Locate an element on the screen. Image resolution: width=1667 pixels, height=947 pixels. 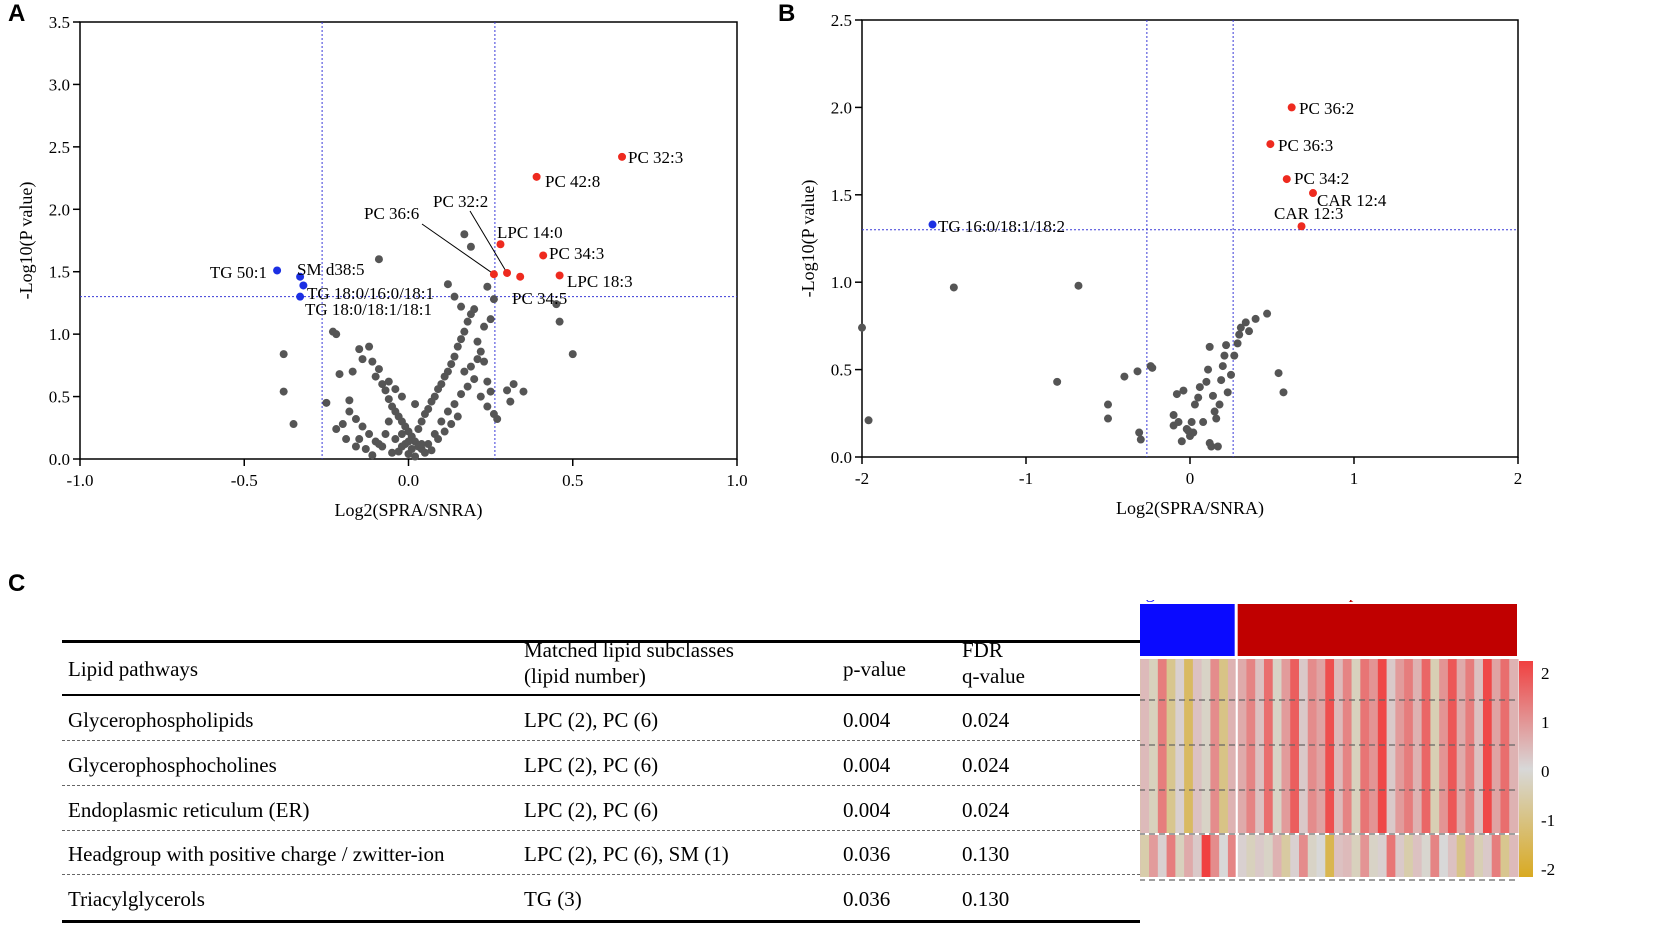
x-tick-label: 1 is located at coordinates (1354, 478).